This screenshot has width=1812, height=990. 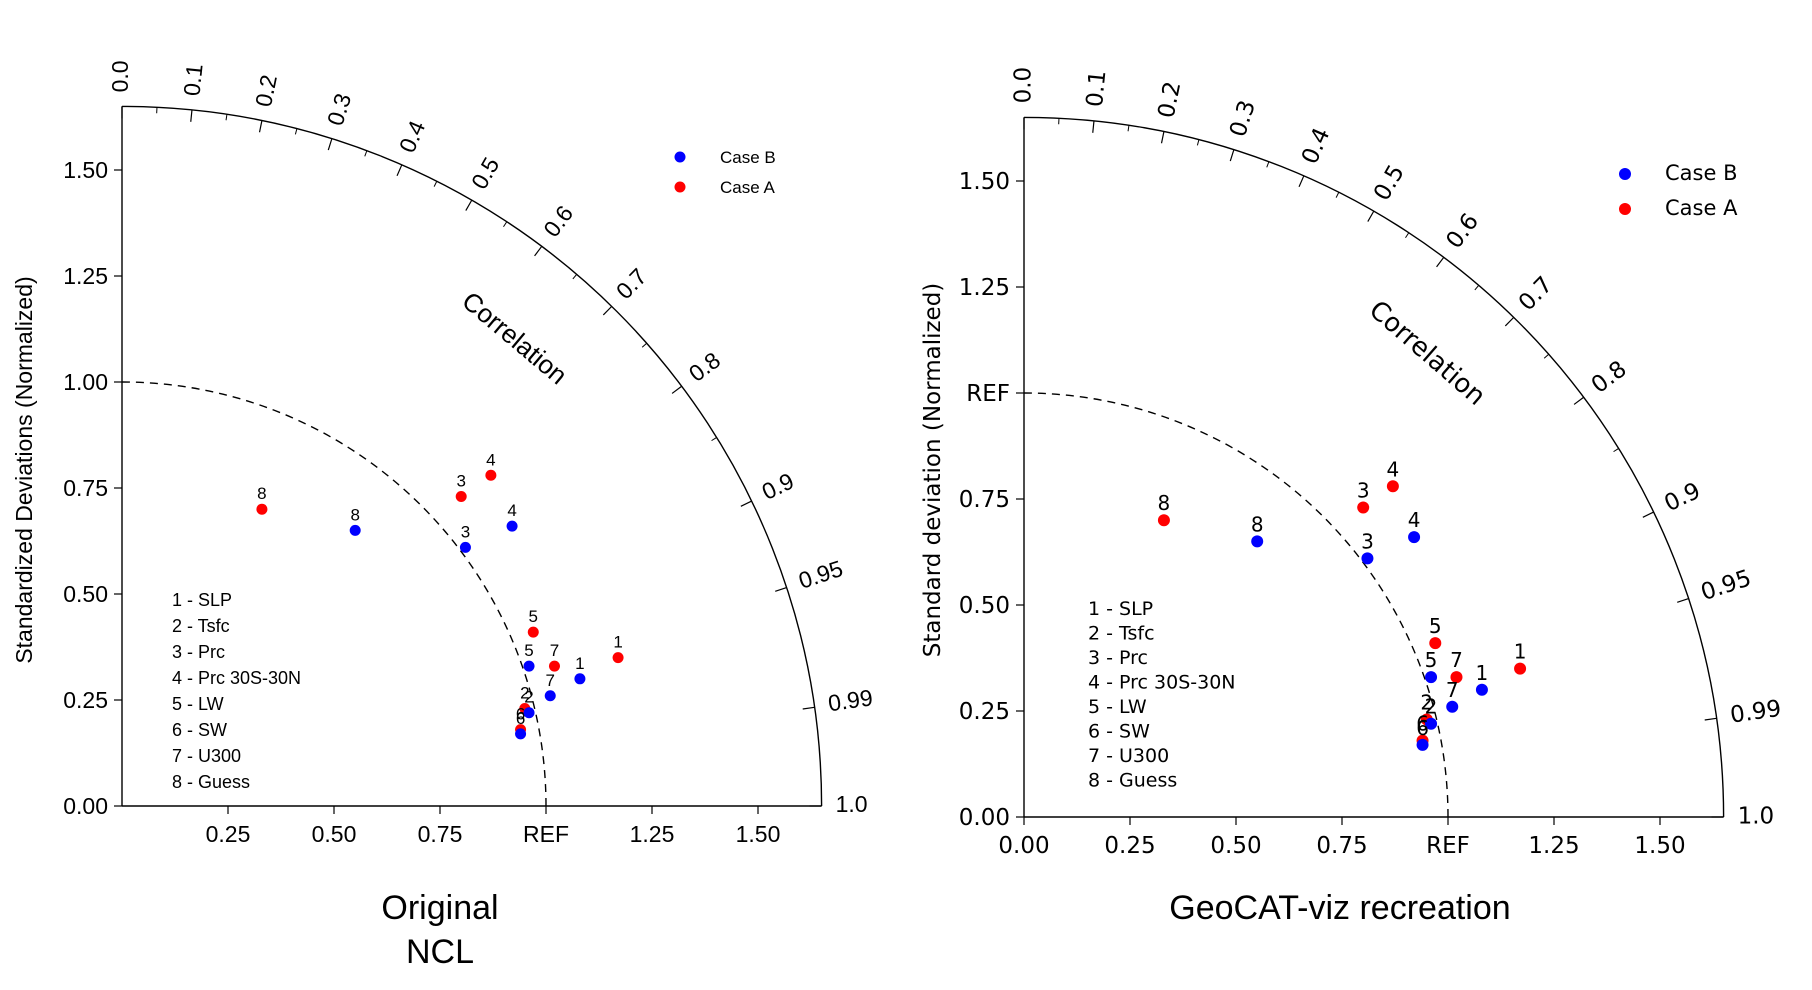 What do you see at coordinates (1128, 756) in the screenshot?
I see `variable-label: 7 - U300` at bounding box center [1128, 756].